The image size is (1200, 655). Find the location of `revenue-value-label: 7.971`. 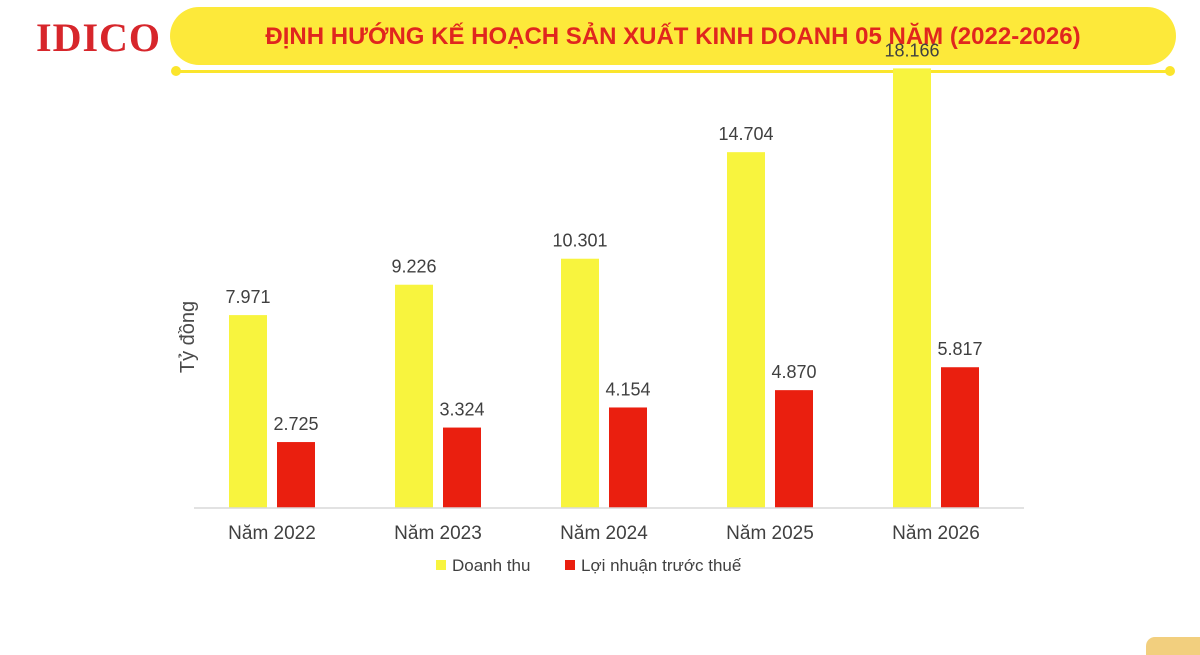

revenue-value-label: 7.971 is located at coordinates (247, 297).